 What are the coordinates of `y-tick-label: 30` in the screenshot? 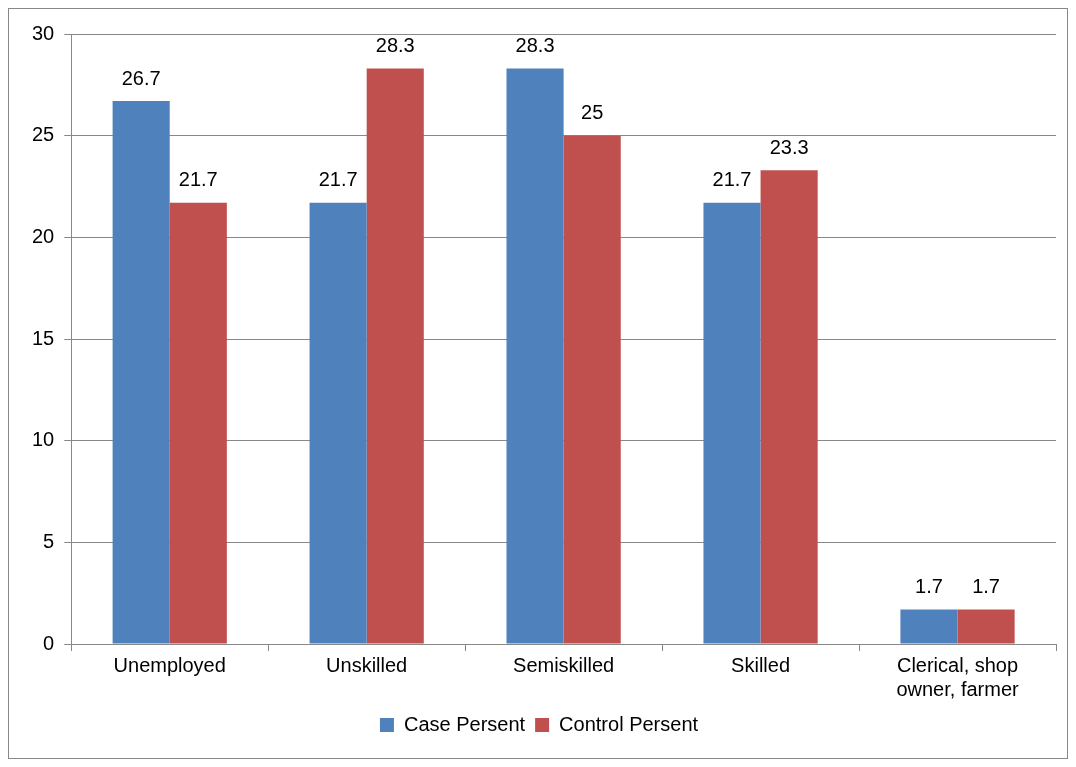 It's located at (43, 32).